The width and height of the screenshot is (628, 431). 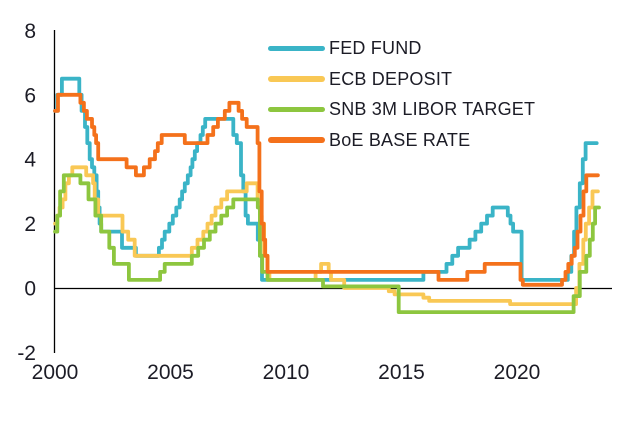 What do you see at coordinates (30, 95) in the screenshot?
I see `y-tick-label: 6` at bounding box center [30, 95].